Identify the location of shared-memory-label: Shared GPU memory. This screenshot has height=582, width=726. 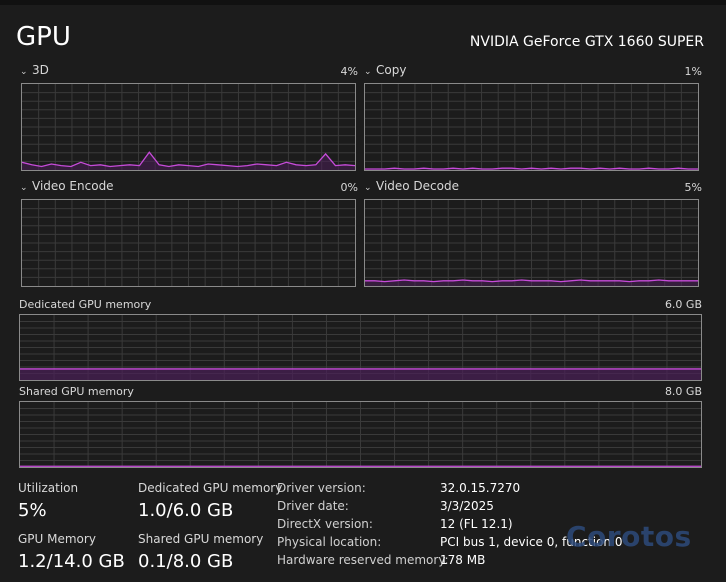
(201, 539).